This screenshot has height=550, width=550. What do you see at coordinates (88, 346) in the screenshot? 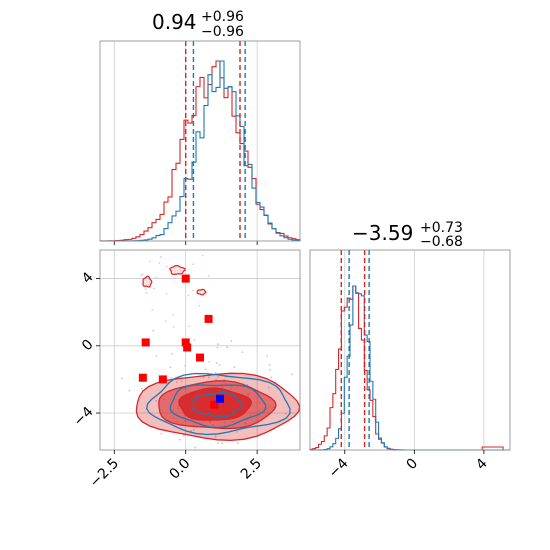
I see `y-tick-label-1: 0` at bounding box center [88, 346].